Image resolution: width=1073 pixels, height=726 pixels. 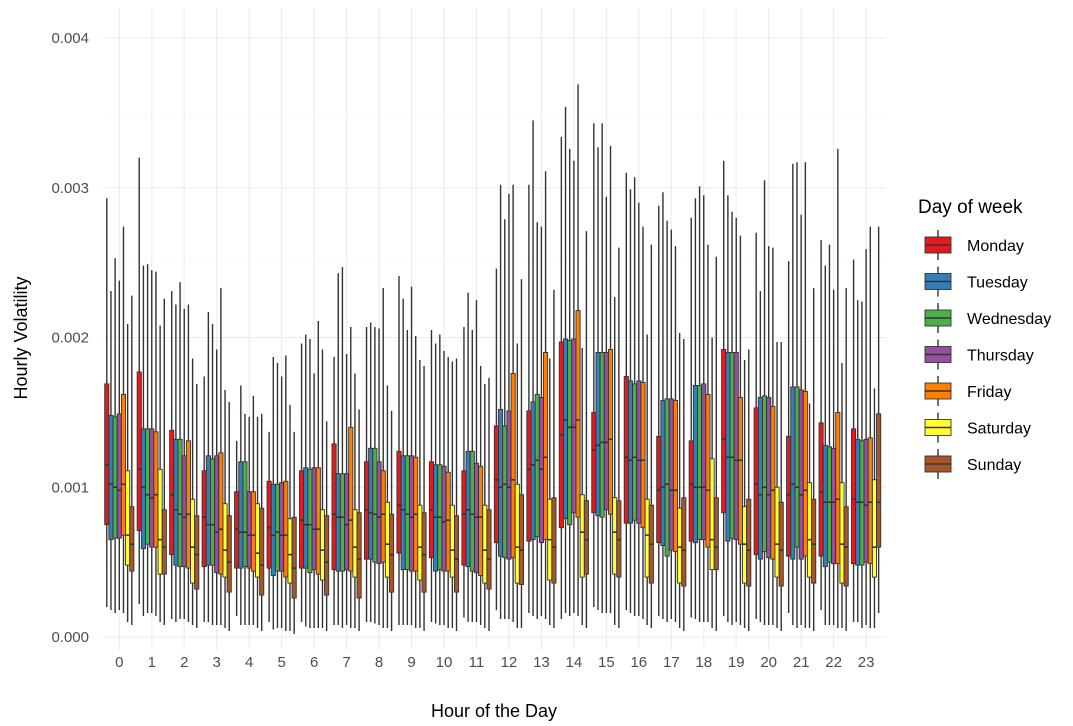 What do you see at coordinates (638, 662) in the screenshot?
I see `x-tick-label: 16` at bounding box center [638, 662].